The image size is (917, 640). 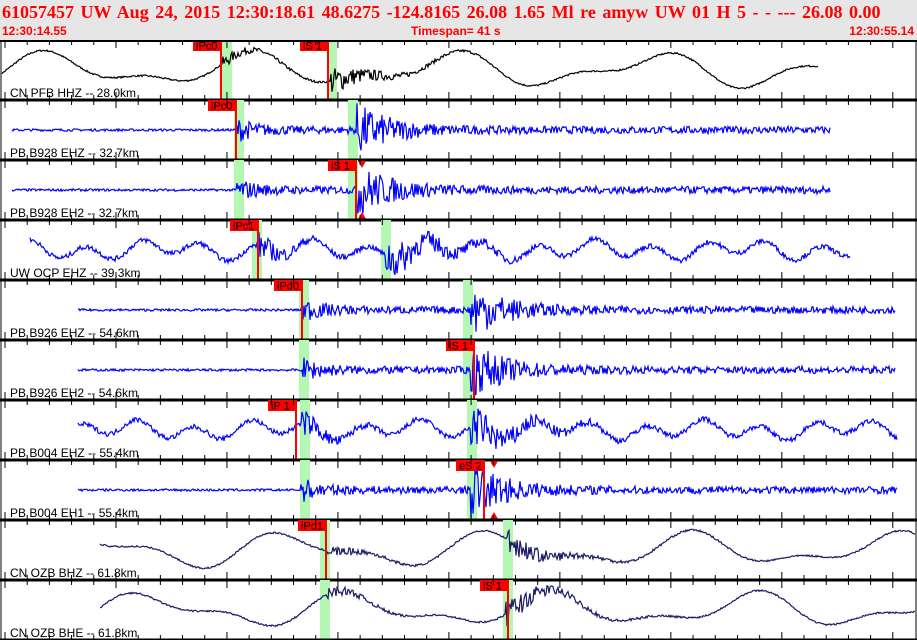 I want to click on pick-label: iPd1, so click(x=312, y=527).